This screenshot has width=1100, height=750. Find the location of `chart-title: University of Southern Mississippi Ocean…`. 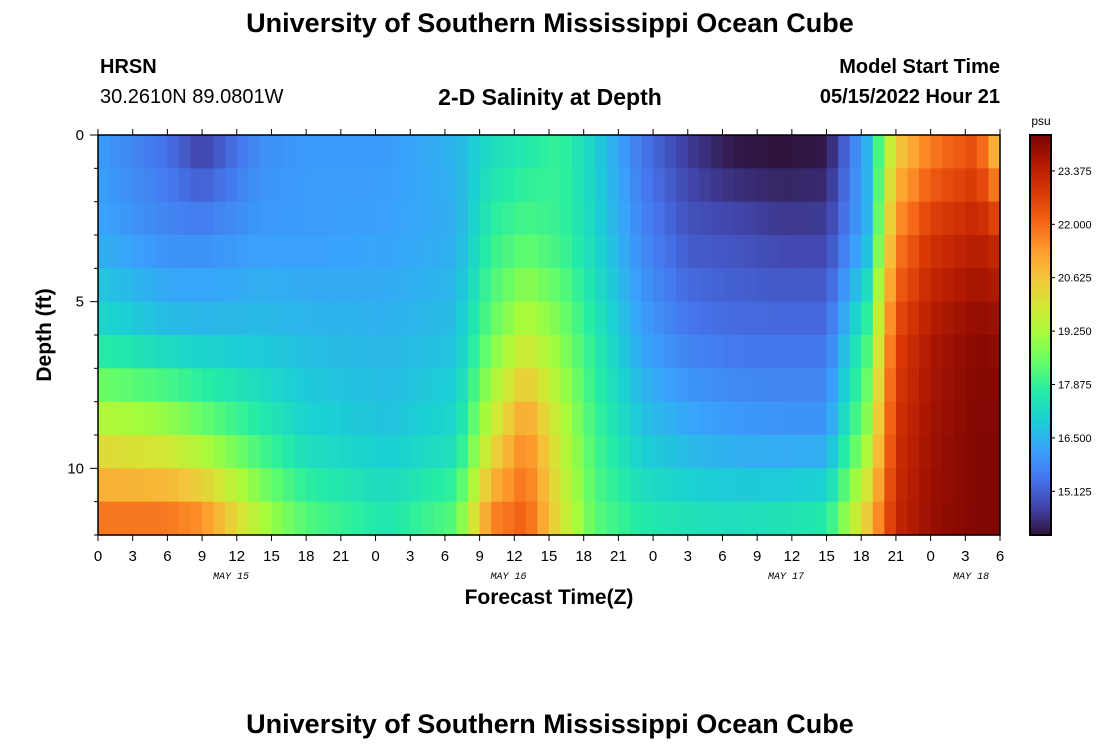

chart-title: University of Southern Mississippi Ocean… is located at coordinates (550, 23).